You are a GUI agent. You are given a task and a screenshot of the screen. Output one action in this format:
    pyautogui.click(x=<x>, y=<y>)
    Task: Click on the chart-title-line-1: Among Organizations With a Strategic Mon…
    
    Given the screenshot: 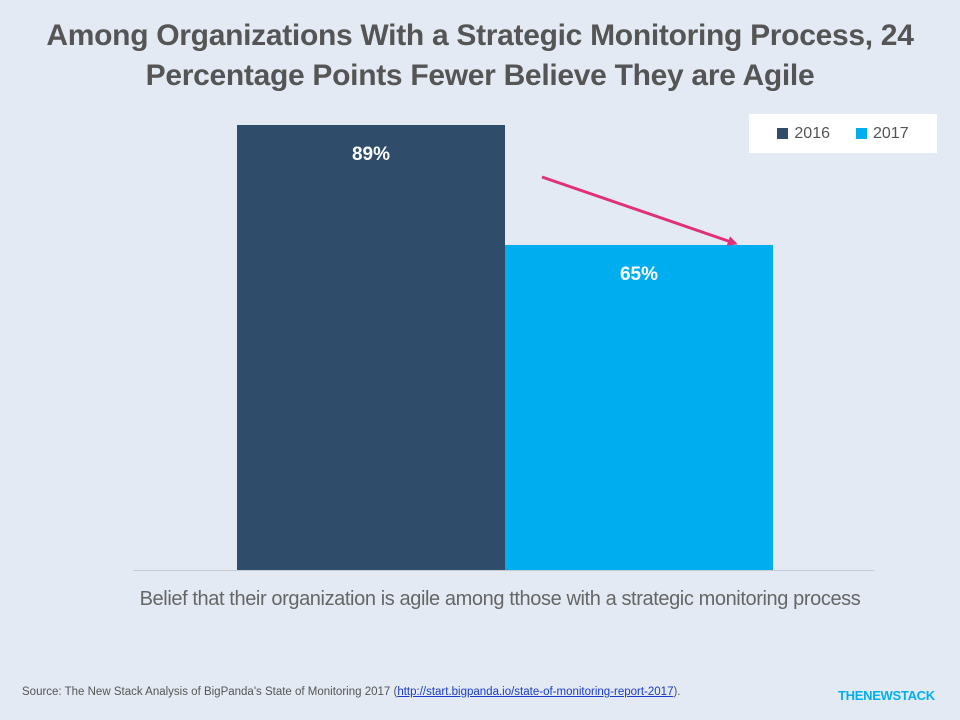 What is the action you would take?
    pyautogui.click(x=480, y=35)
    